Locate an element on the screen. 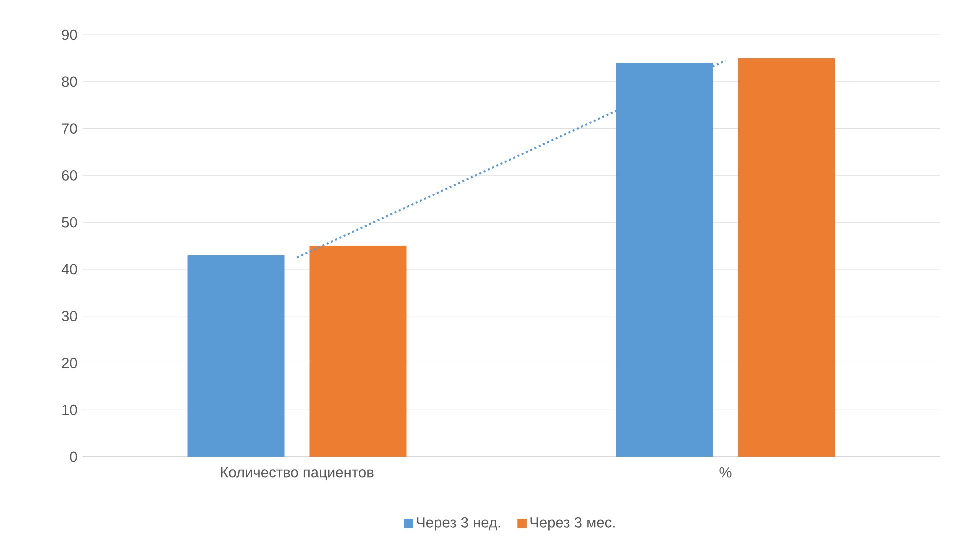 This screenshot has width=965, height=549. legend-label: Через 3 нед. is located at coordinates (458, 524).